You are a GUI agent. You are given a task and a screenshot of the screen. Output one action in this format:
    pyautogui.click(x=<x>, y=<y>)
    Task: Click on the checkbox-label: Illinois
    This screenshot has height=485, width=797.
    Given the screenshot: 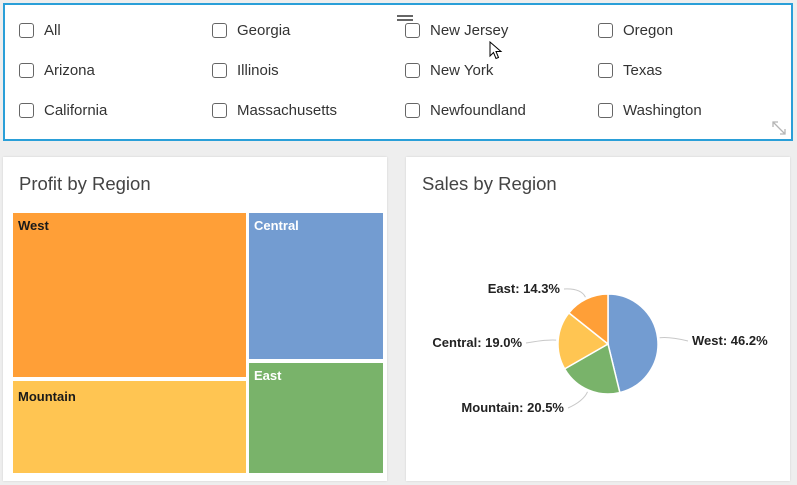 What is the action you would take?
    pyautogui.click(x=258, y=70)
    